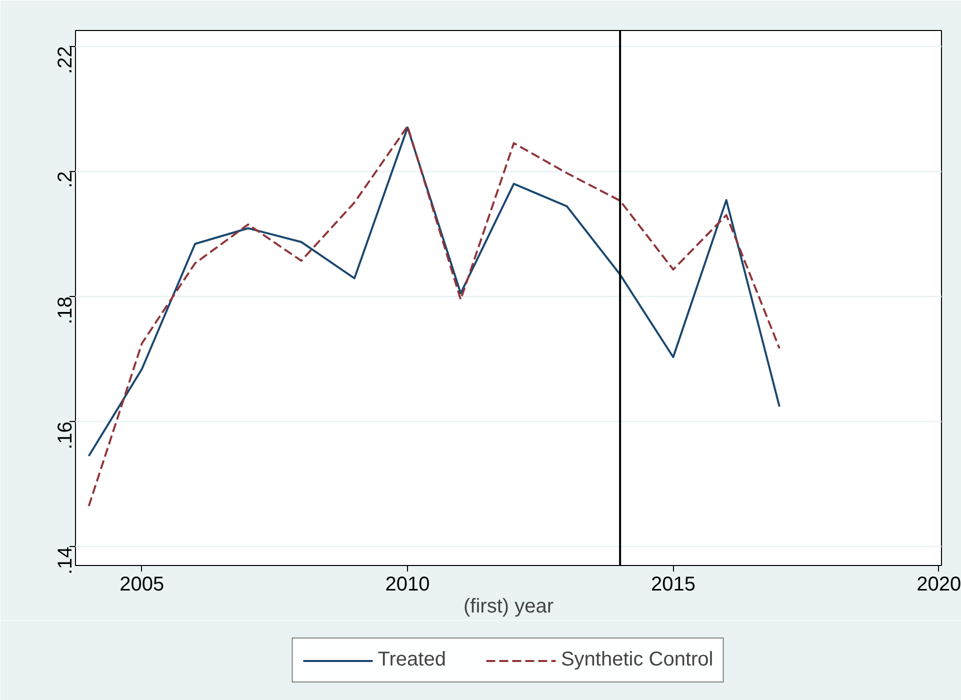  I want to click on x-tick-label: 2010, so click(407, 585).